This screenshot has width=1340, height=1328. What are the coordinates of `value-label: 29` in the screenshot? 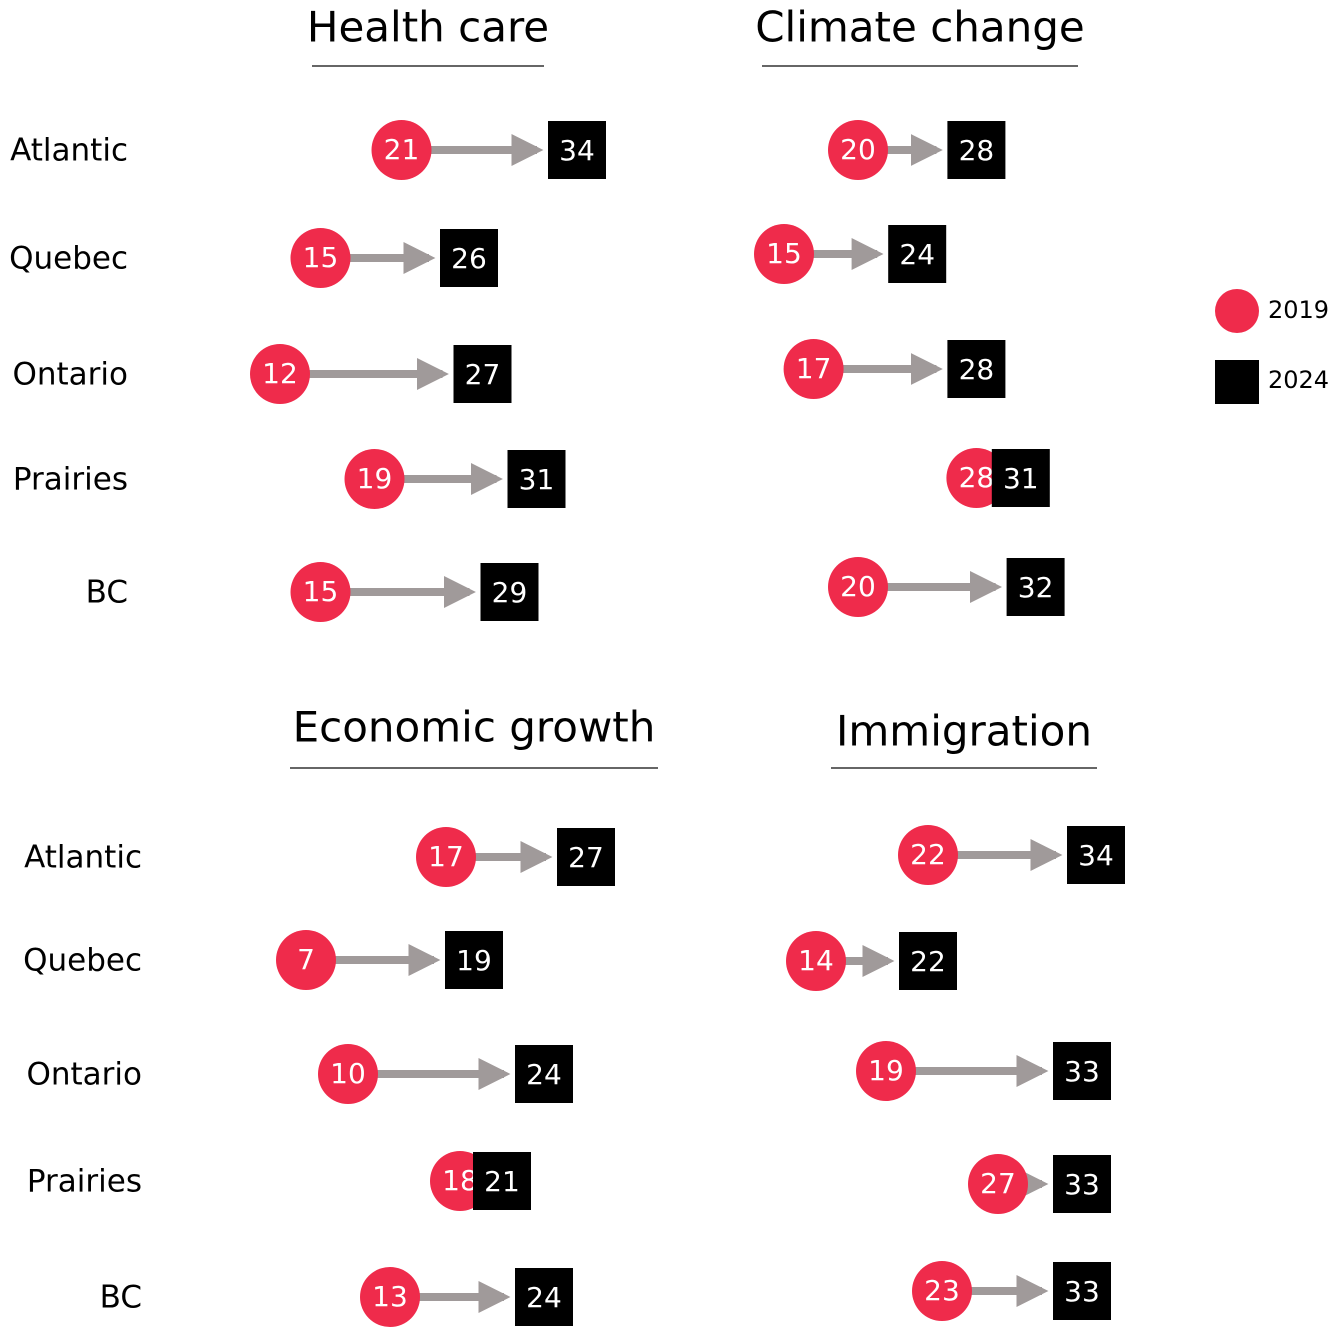 It's located at (510, 592).